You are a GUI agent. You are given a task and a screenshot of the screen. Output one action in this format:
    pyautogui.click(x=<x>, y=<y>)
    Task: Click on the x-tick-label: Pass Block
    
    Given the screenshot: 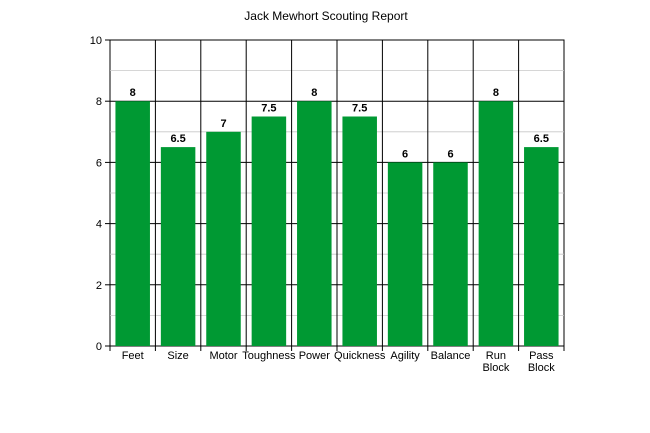 What is the action you would take?
    pyautogui.click(x=541, y=362)
    